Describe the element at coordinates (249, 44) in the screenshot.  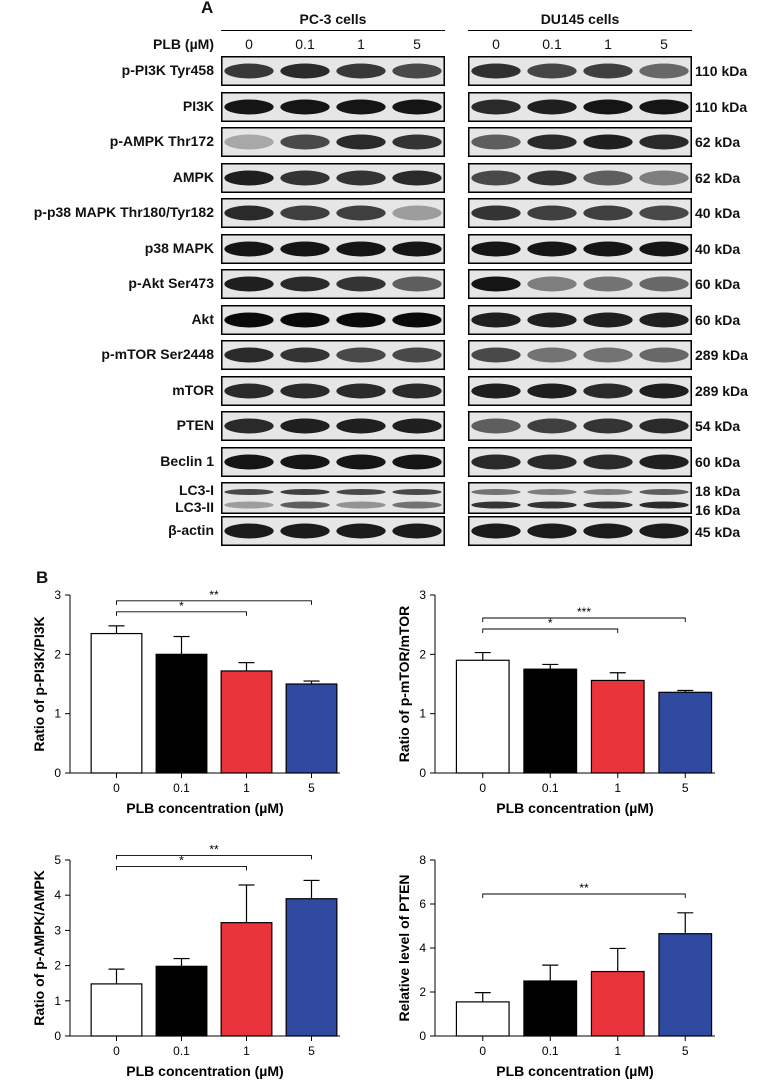
I see `dose-label: 0` at that location.